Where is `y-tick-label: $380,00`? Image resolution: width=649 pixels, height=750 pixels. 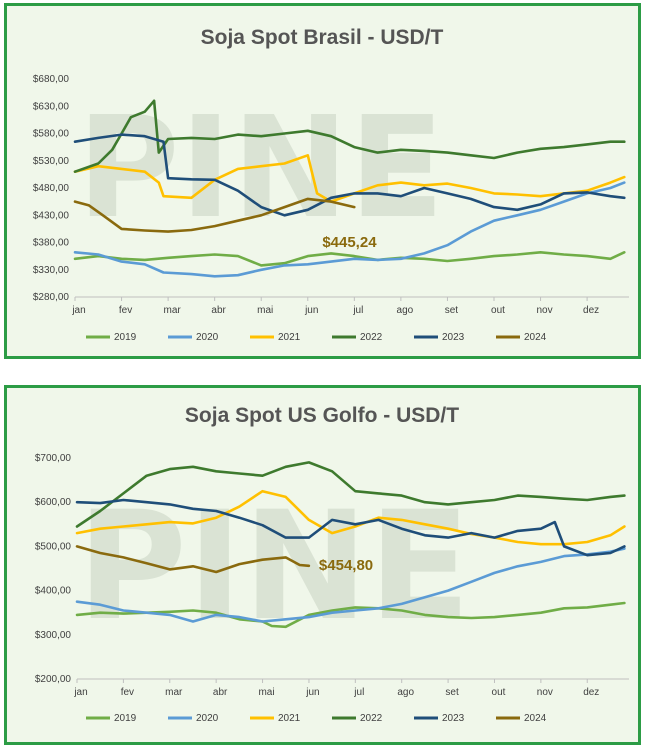
y-tick-label: $380,00 is located at coordinates (51, 243).